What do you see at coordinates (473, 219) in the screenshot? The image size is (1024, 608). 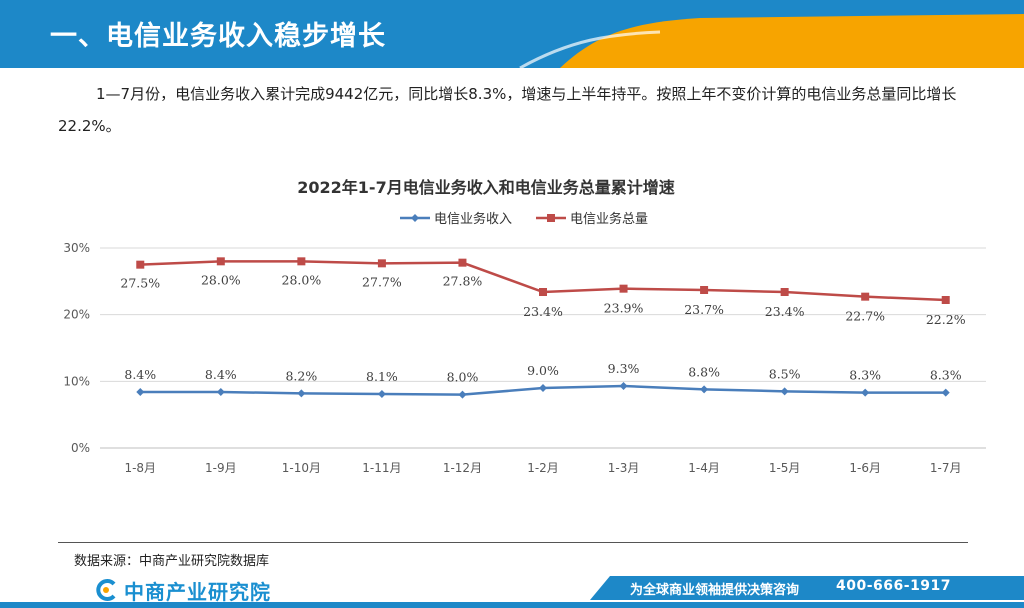 I see `legend-label: 电信业务收入` at bounding box center [473, 219].